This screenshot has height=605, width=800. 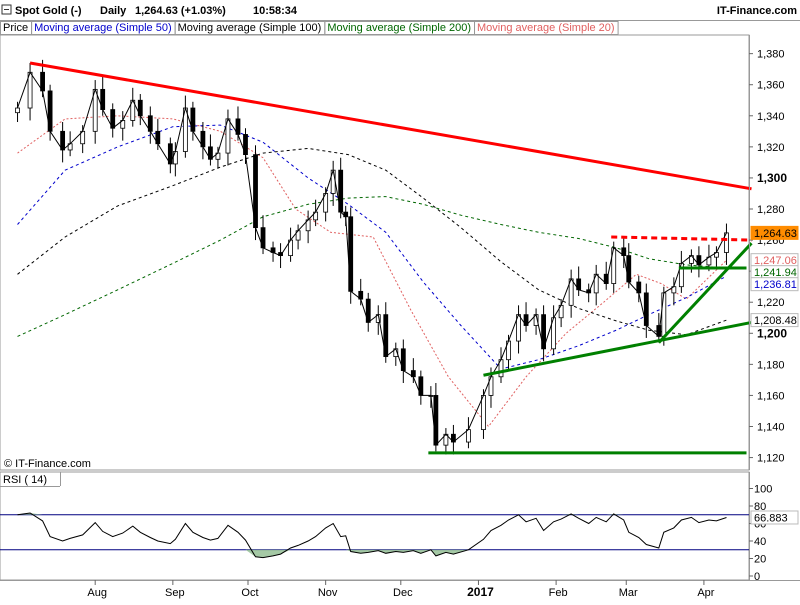 What do you see at coordinates (617, 348) in the screenshot?
I see `trendline-uptrend-support` at bounding box center [617, 348].